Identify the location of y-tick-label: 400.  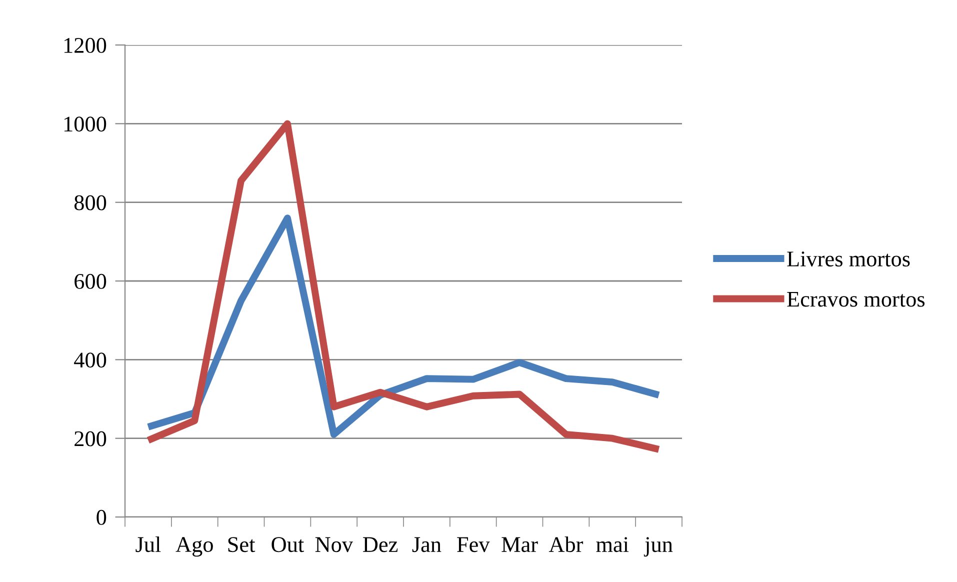
(90, 360).